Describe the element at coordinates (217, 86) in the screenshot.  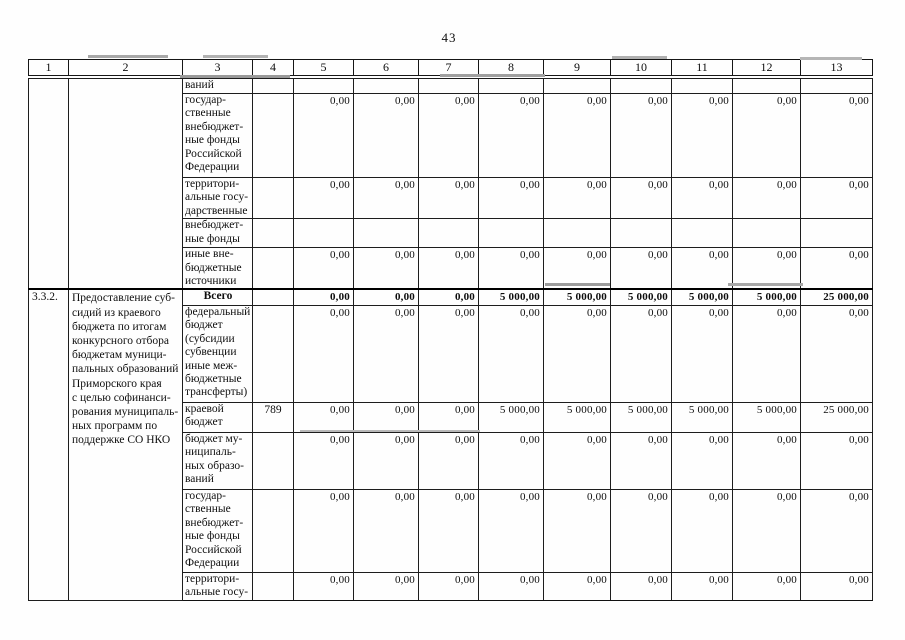
I see `budget-source-cell: ваний` at that location.